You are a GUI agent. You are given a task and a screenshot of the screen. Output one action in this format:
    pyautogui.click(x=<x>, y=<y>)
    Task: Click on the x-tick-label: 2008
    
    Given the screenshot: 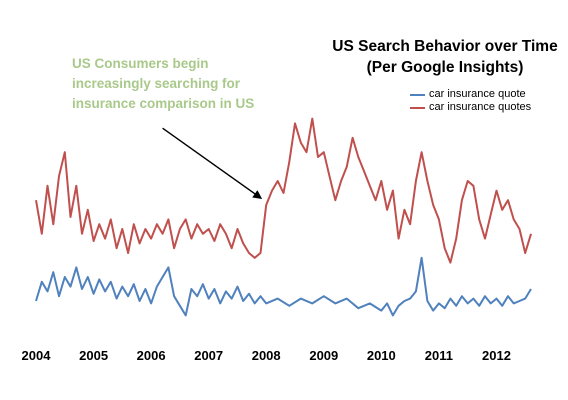 What is the action you would take?
    pyautogui.click(x=266, y=355)
    